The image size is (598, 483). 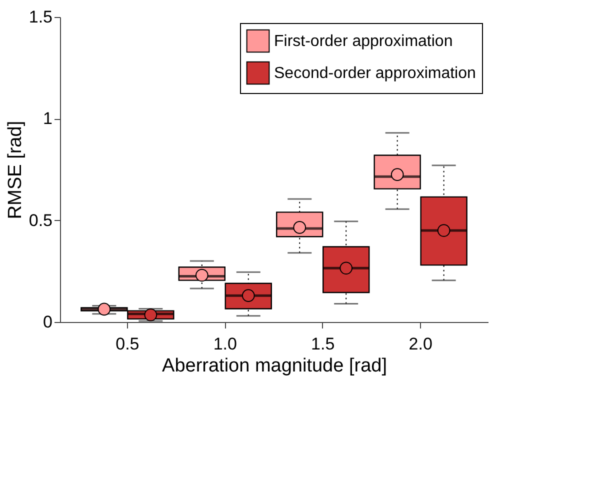 I want to click on x-axis-title: Aberration magnitude [rad], so click(x=274, y=366).